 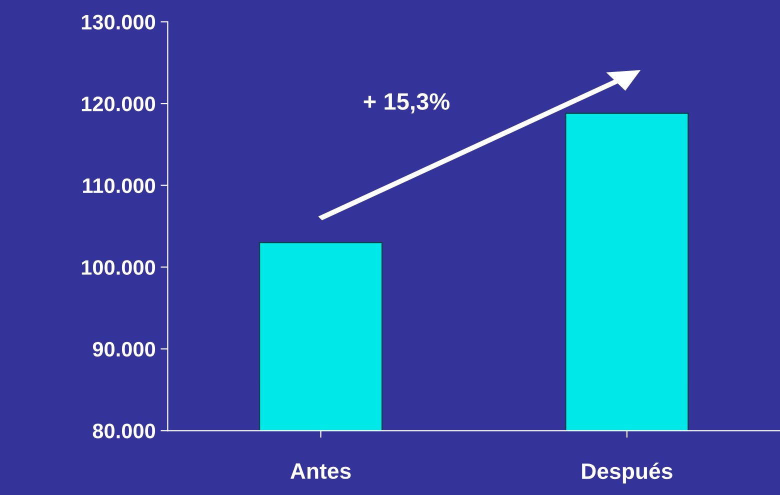 I want to click on y-tick-label: 130.000, so click(x=119, y=22).